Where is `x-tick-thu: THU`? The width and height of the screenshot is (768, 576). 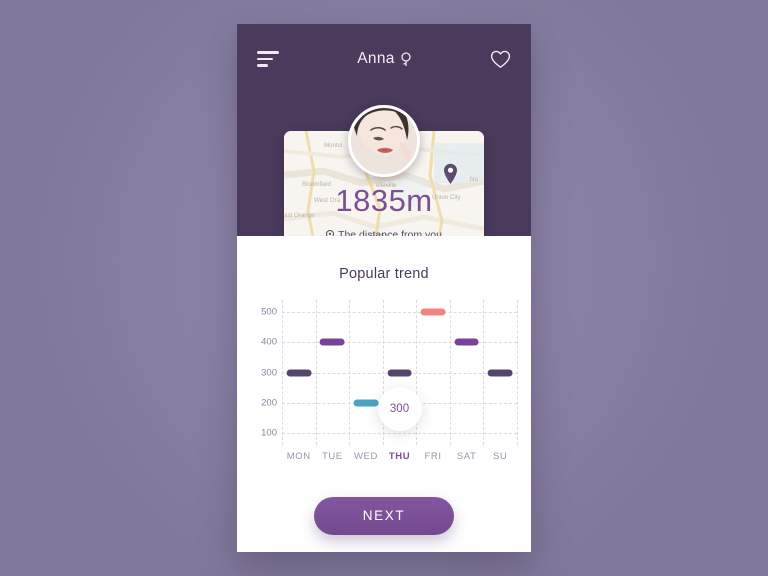
x-tick-thu: THU is located at coordinates (399, 456).